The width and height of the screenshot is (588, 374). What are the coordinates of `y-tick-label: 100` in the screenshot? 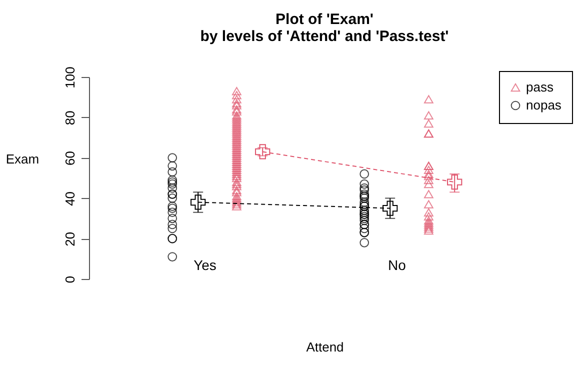 It's located at (70, 77).